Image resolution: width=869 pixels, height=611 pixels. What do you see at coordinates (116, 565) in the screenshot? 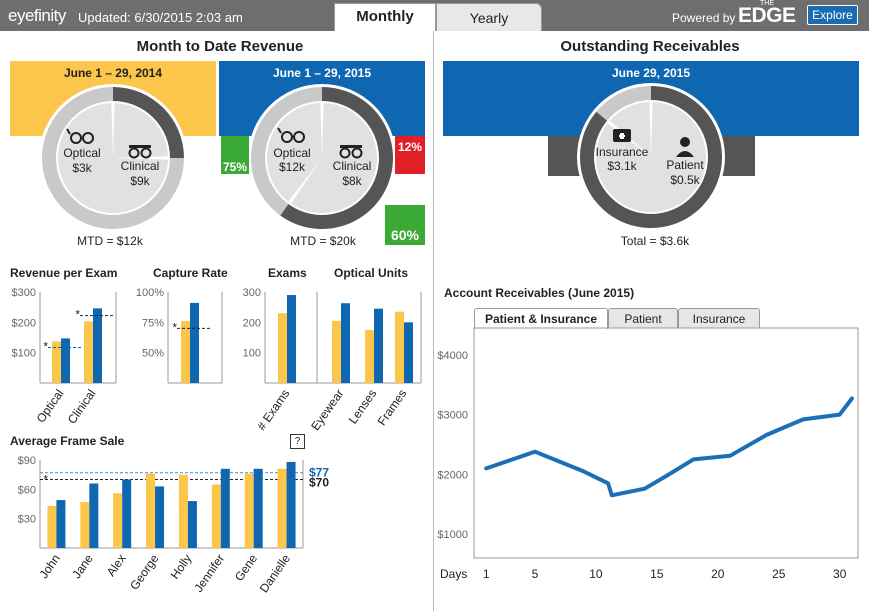
I see `frame-cat-2: Alex` at bounding box center [116, 565].